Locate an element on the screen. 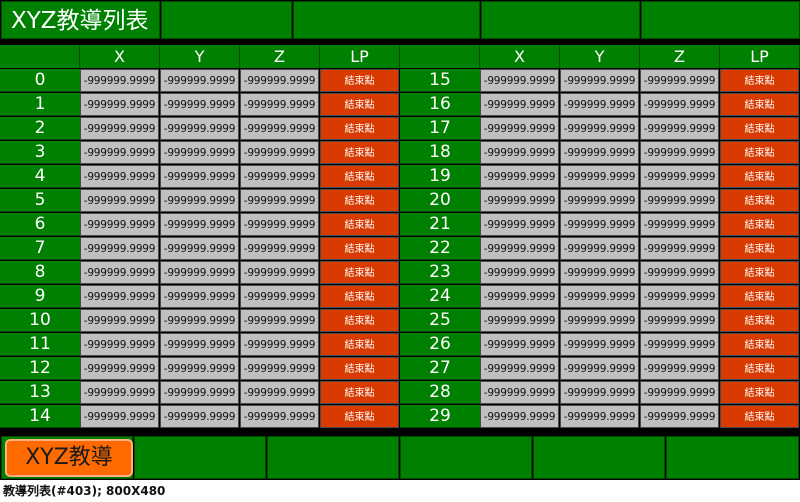 This screenshot has width=800, height=502. xyz-teach-button: XYZ教導 is located at coordinates (69, 458).